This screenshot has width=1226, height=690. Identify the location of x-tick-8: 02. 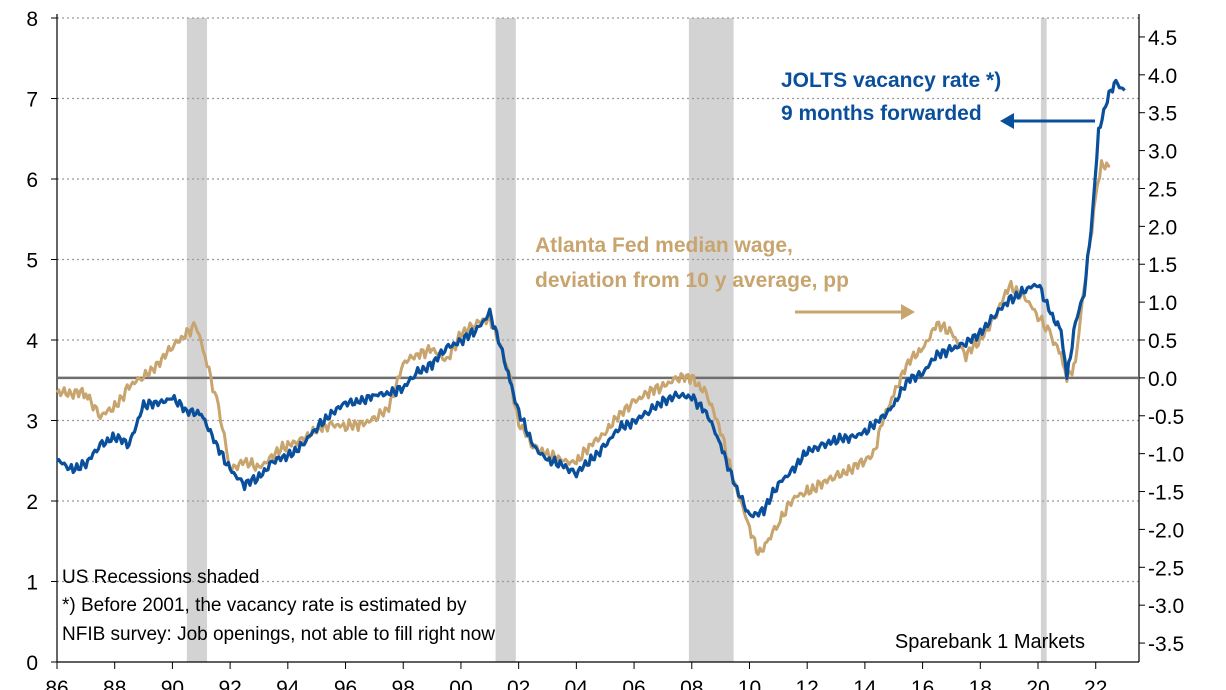
(518, 683).